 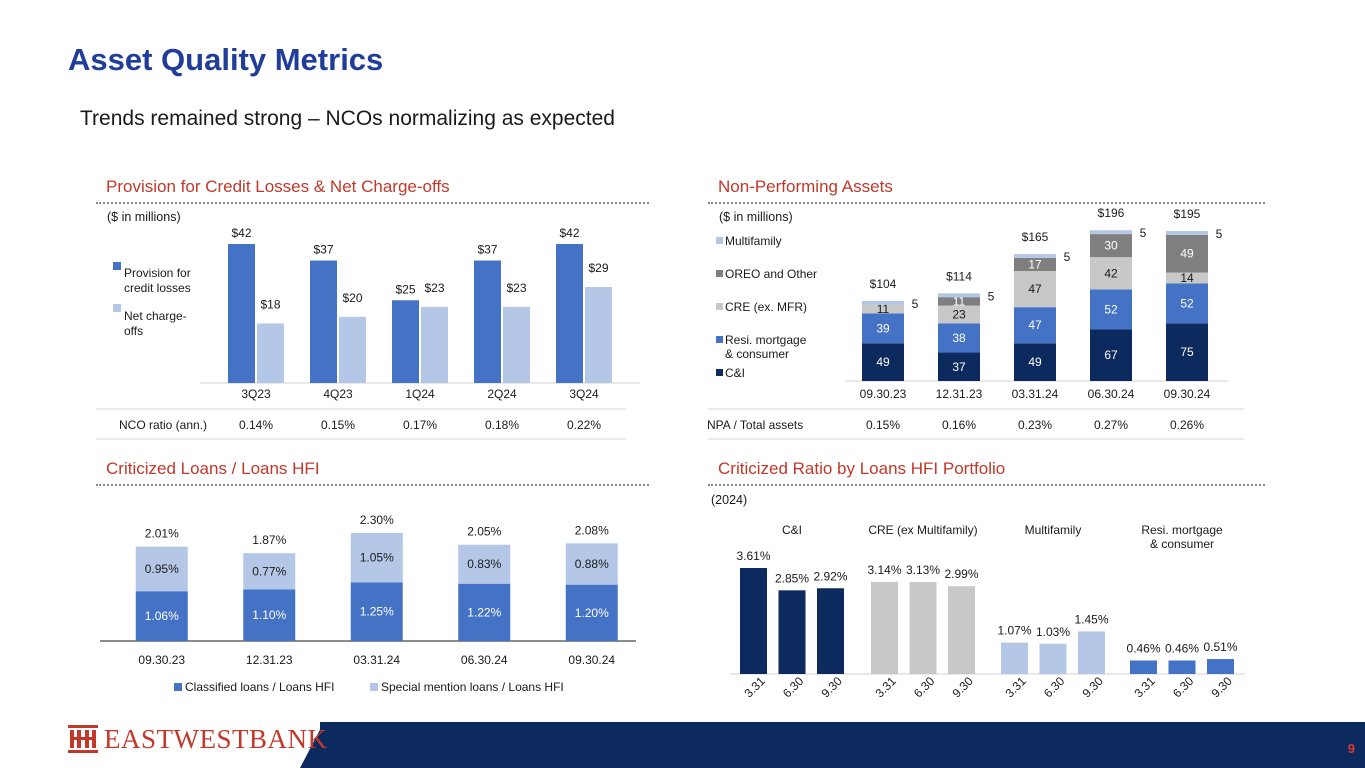 What do you see at coordinates (502, 394) in the screenshot?
I see `provision-x-tick: 2Q24` at bounding box center [502, 394].